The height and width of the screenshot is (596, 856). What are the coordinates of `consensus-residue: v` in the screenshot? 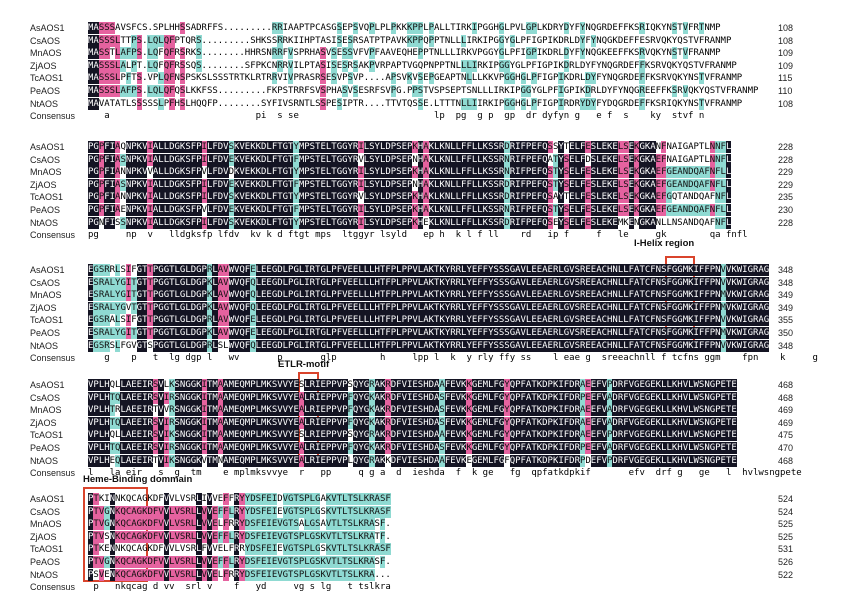 It's located at (236, 235).